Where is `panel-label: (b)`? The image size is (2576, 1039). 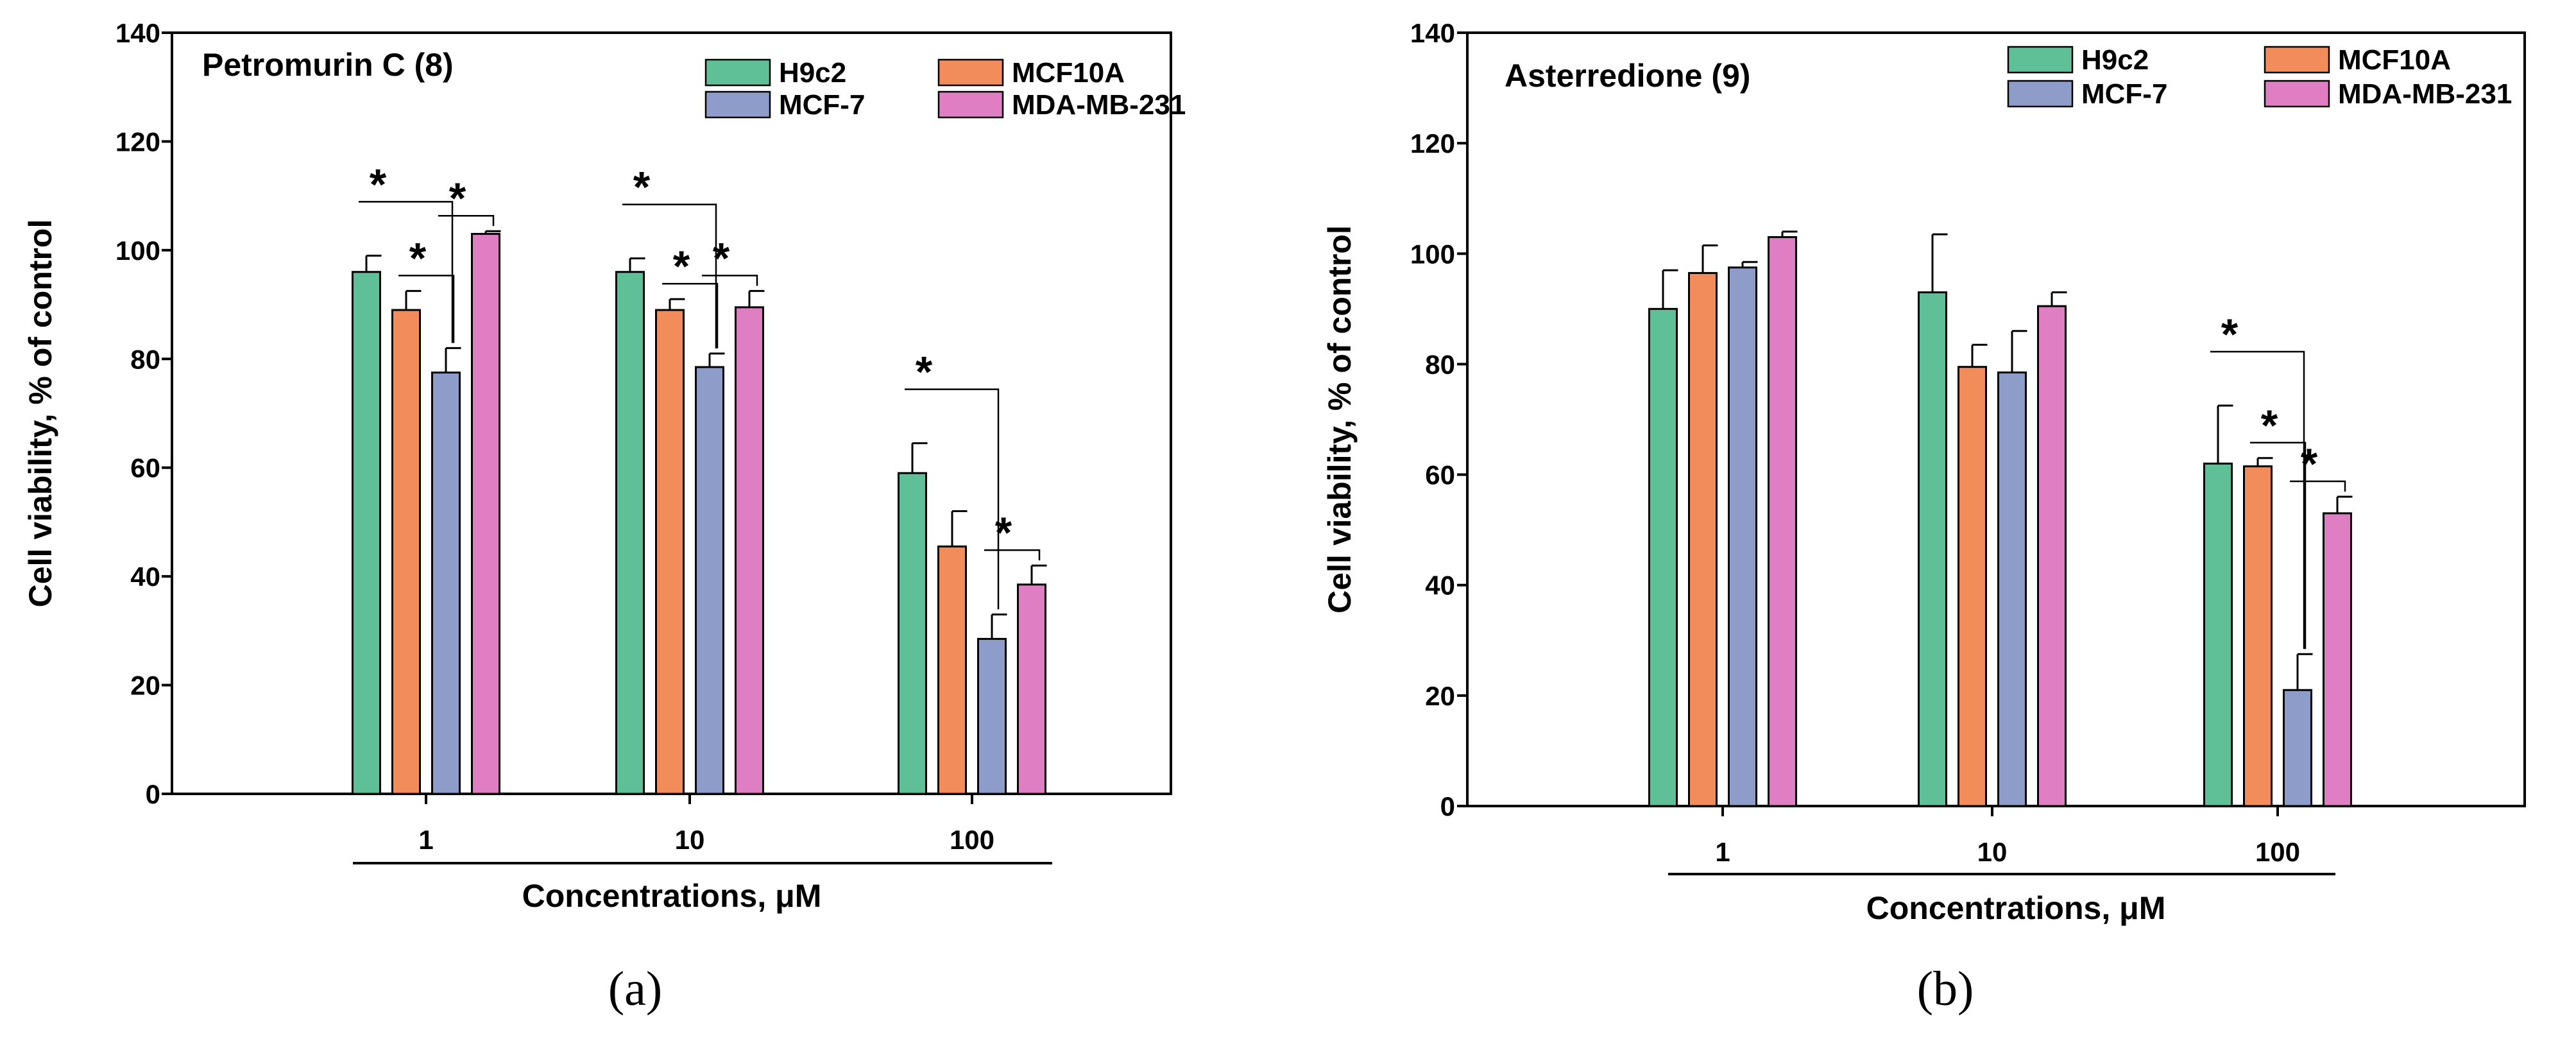 panel-label: (b) is located at coordinates (1945, 989).